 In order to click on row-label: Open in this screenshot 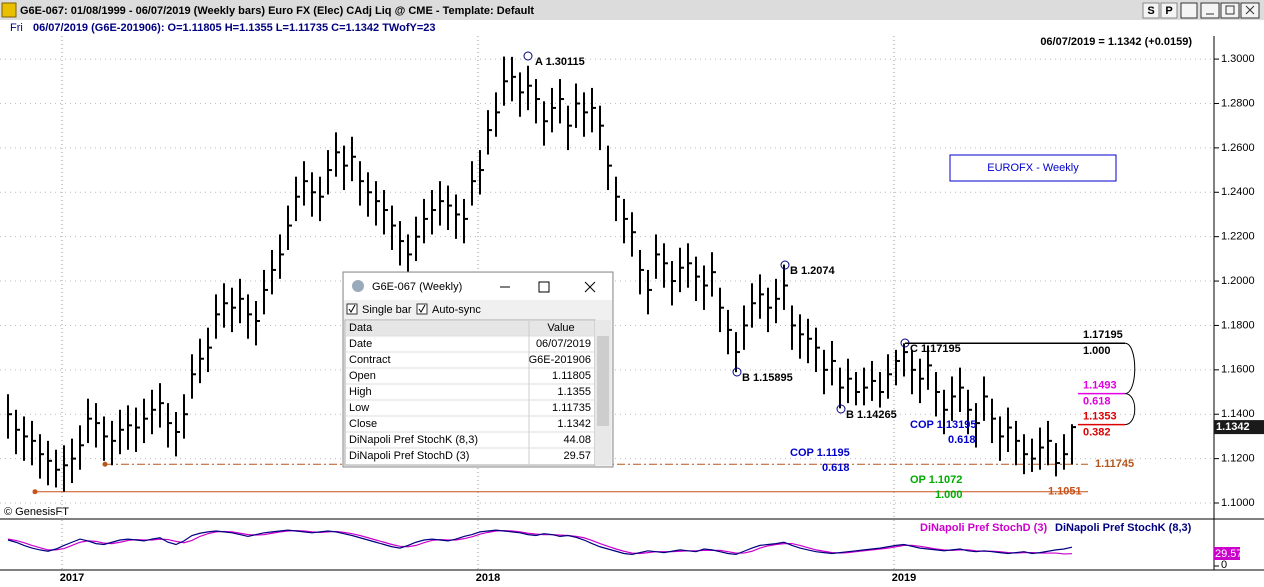, I will do `click(362, 376)`.